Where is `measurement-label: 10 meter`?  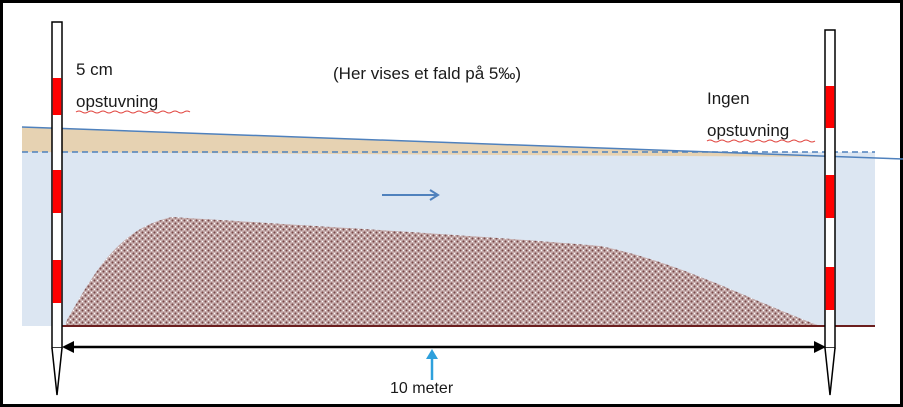 measurement-label: 10 meter is located at coordinates (422, 388).